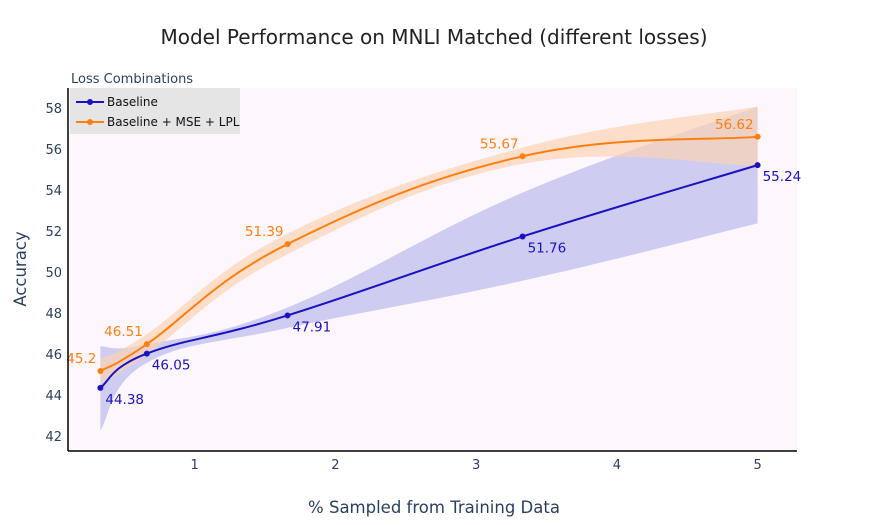 This screenshot has width=872, height=525. Describe the element at coordinates (53, 232) in the screenshot. I see `y-tick-label: 52` at that location.